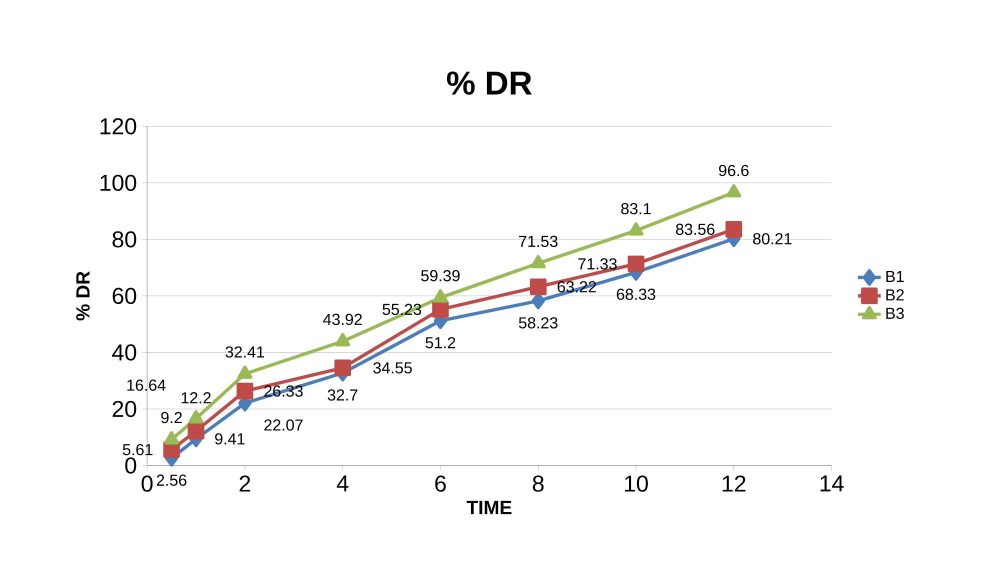 This screenshot has width=987, height=583. What do you see at coordinates (124, 352) in the screenshot?
I see `y-tick-label: 40` at bounding box center [124, 352].